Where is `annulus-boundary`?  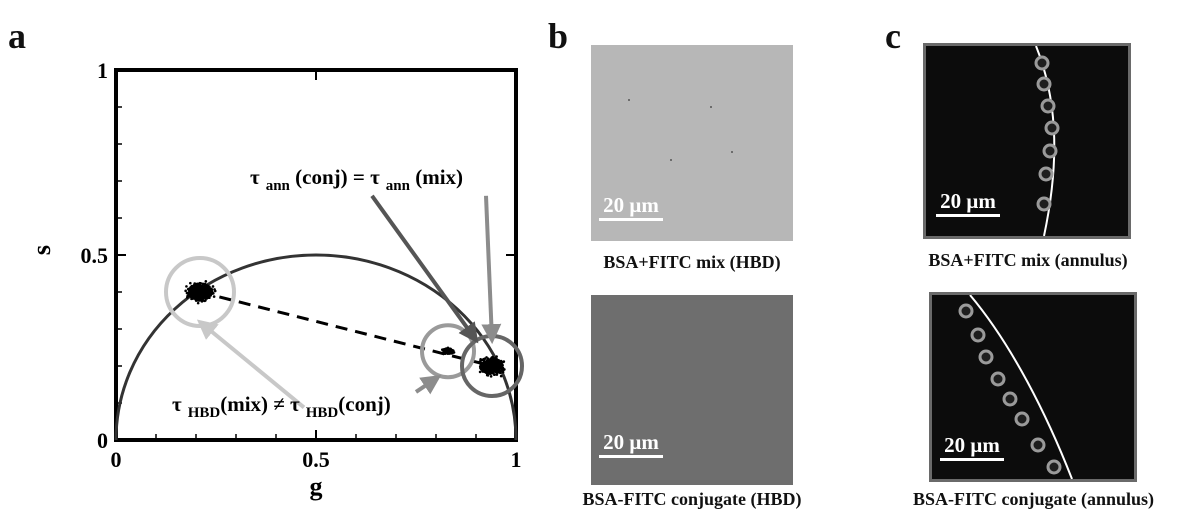
annulus-boundary is located at coordinates (1021, 387).